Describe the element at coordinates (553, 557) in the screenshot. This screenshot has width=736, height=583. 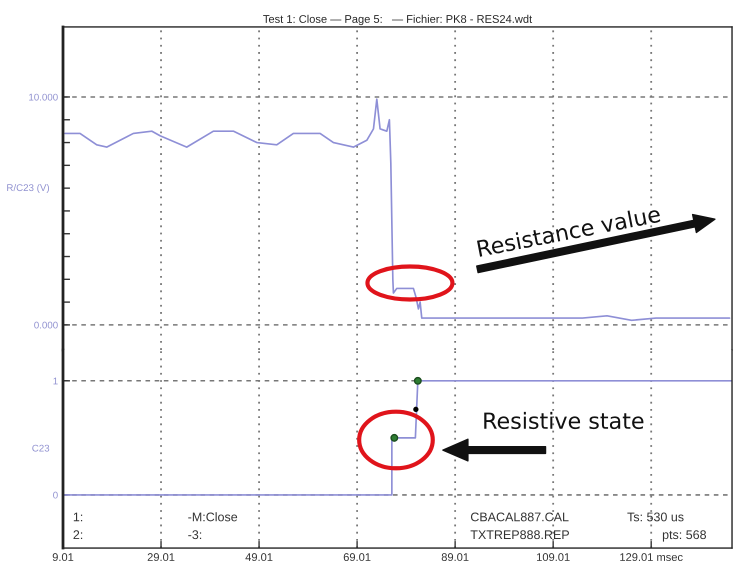
I see `x-tick-label: 109.01` at that location.